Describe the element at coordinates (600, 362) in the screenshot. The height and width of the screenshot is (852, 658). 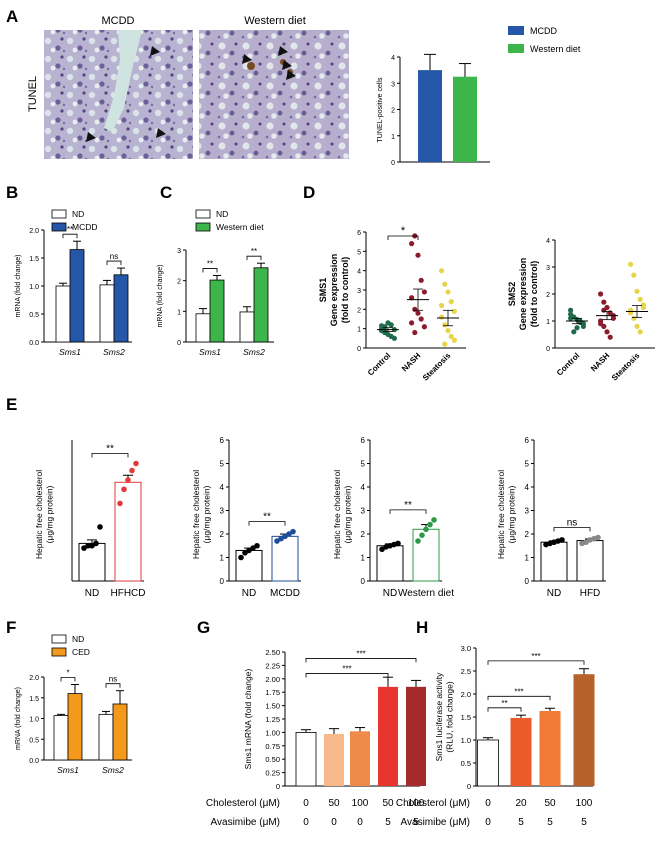
I see `x-category-label: NASH` at that location.